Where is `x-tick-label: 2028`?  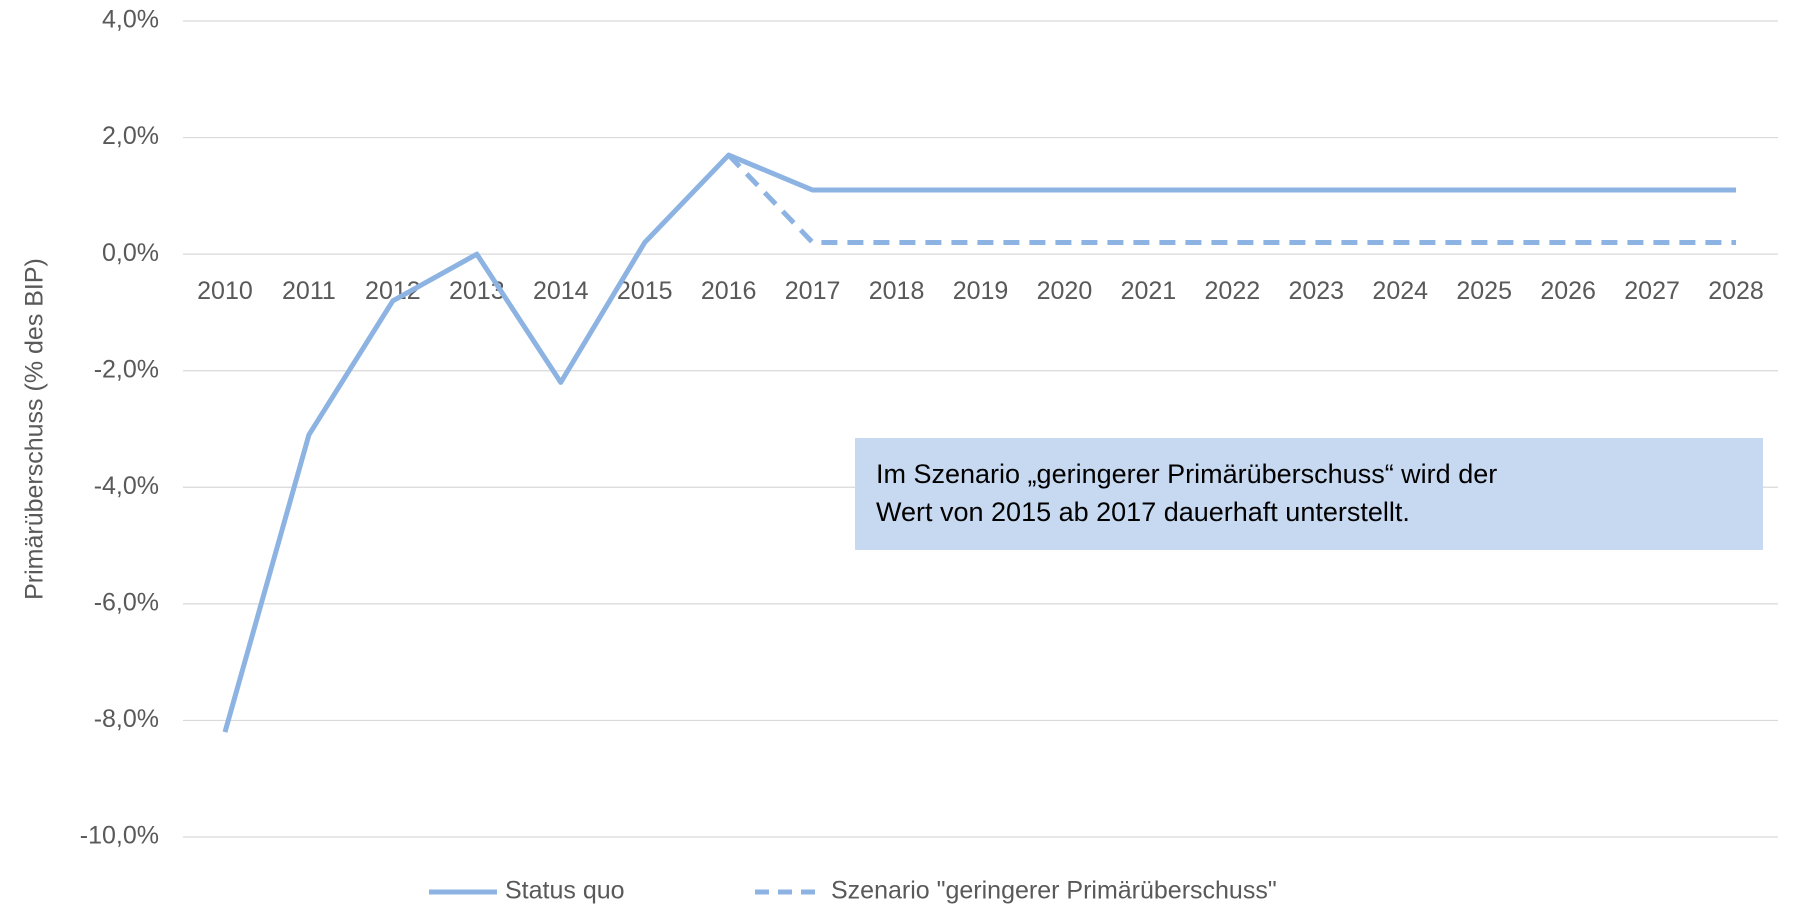 x-tick-label: 2028 is located at coordinates (1736, 291).